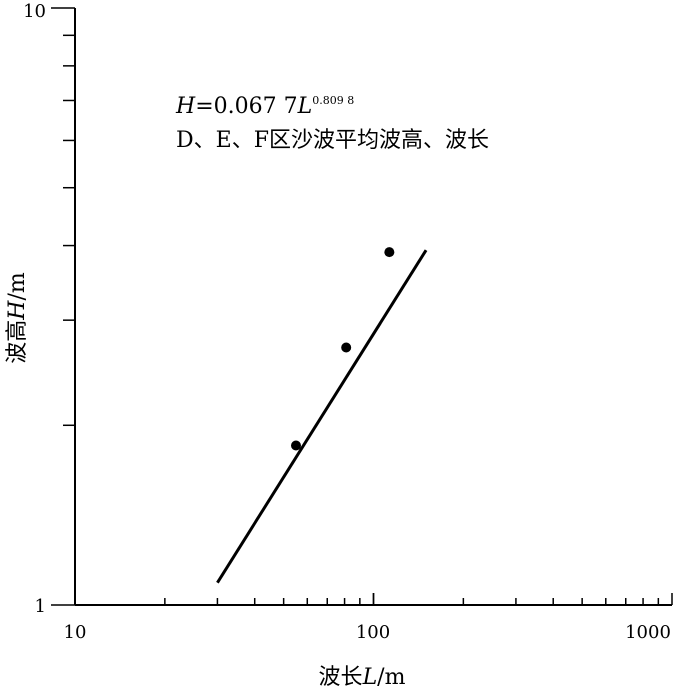 The width and height of the screenshot is (700, 689). Describe the element at coordinates (332, 140) in the screenshot. I see `annotation-text: D、E、F区沙波平均波高、波长` at that location.